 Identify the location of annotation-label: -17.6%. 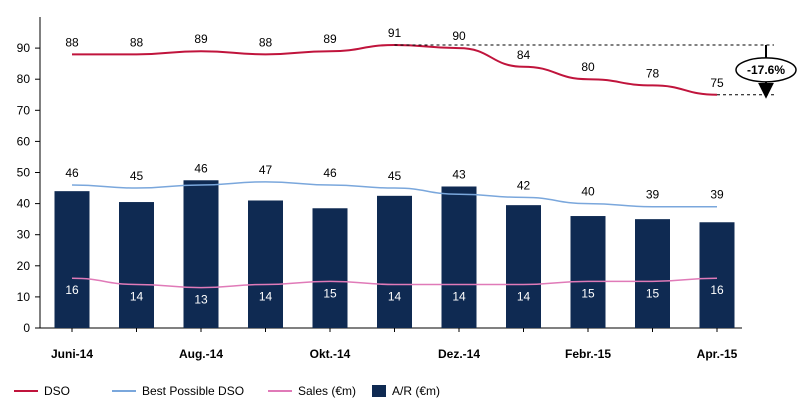
(766, 70).